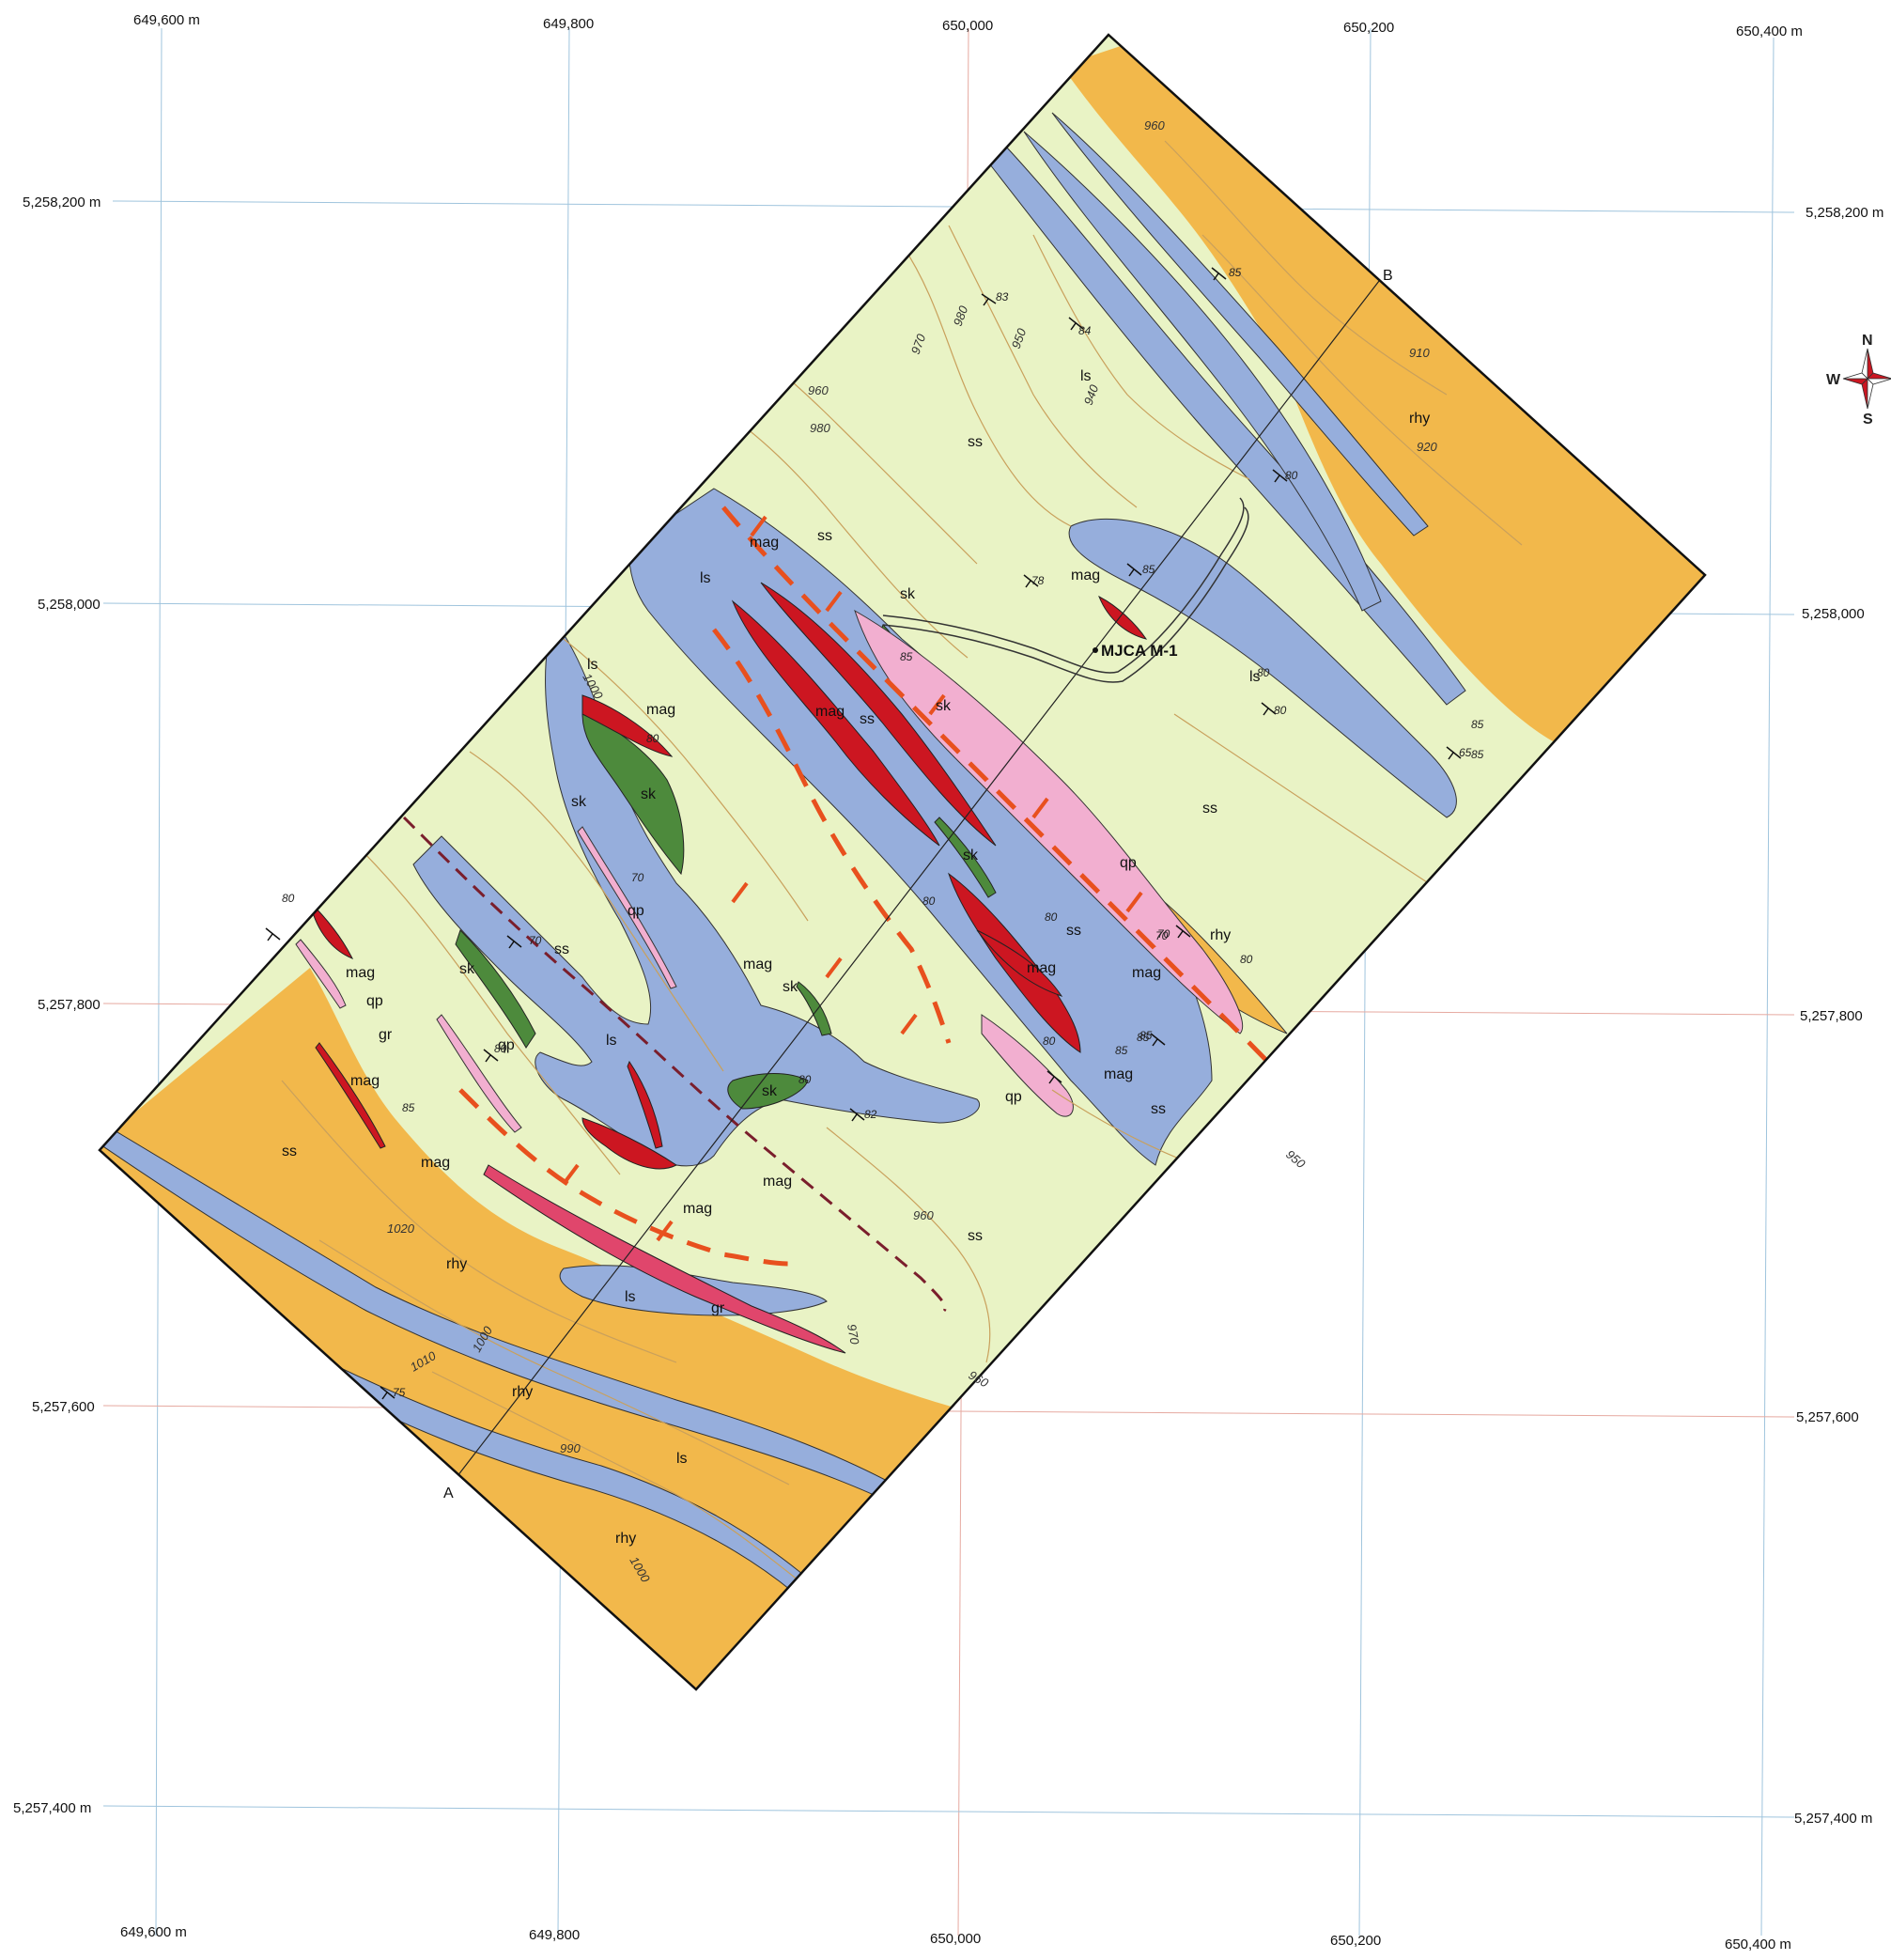 Image resolution: width=1891 pixels, height=1960 pixels. I want to click on left-y-label-2: 5,257,800, so click(69, 1005).